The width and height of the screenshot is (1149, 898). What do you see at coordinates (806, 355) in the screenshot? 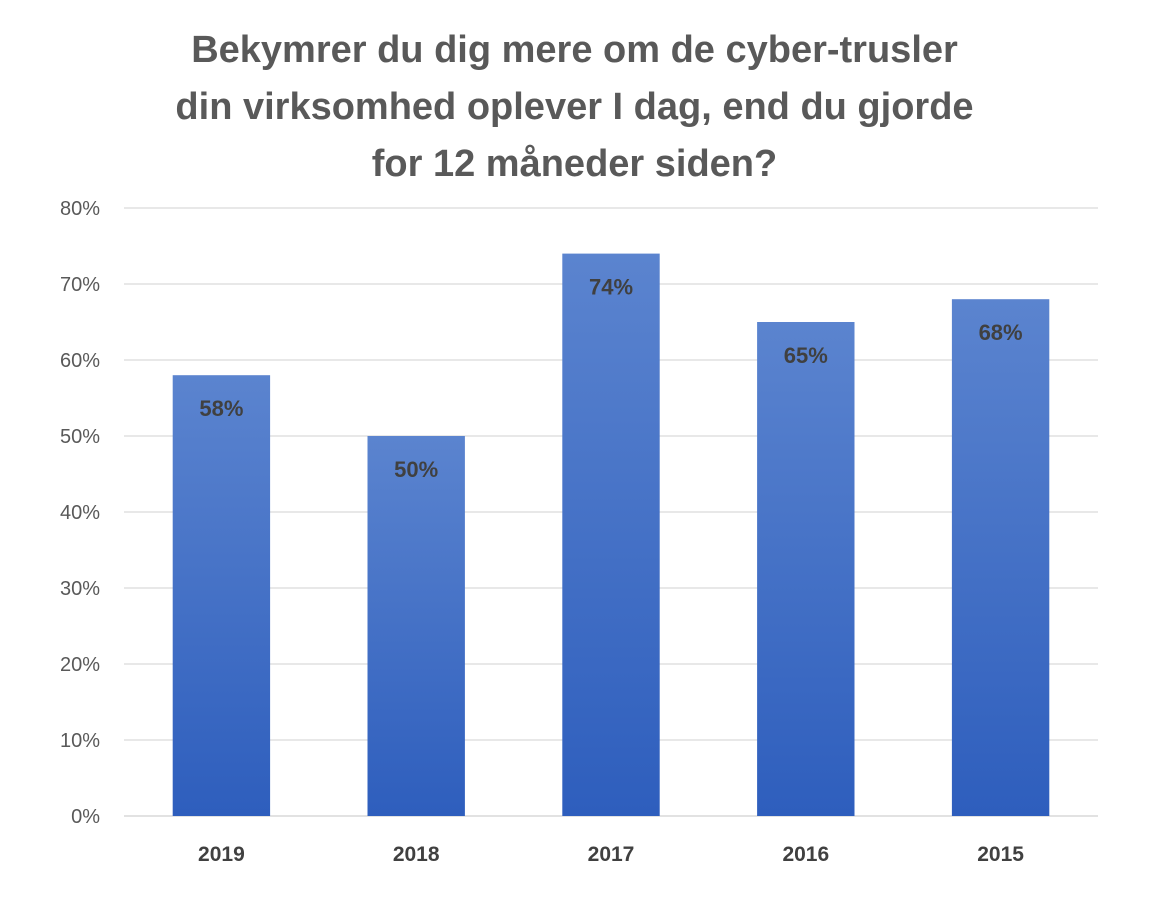
I see `data-label-2016: 65%` at bounding box center [806, 355].